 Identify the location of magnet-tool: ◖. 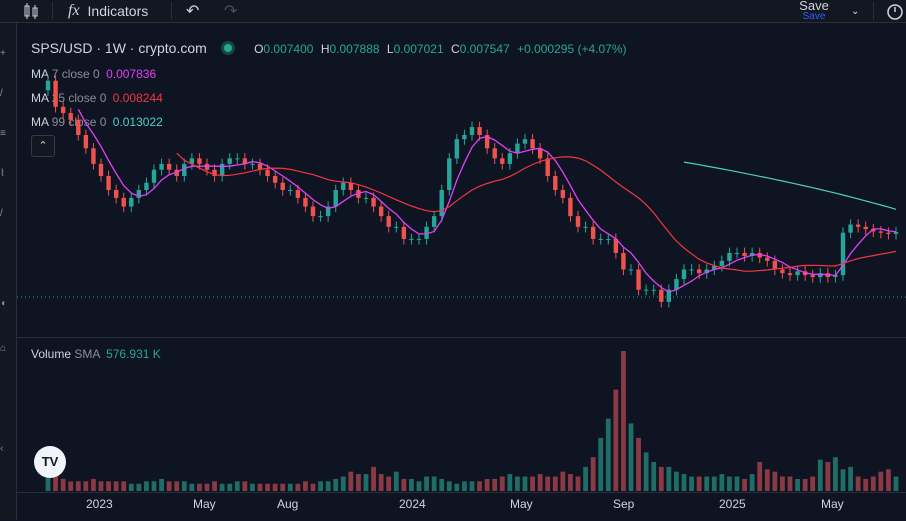
(3, 303).